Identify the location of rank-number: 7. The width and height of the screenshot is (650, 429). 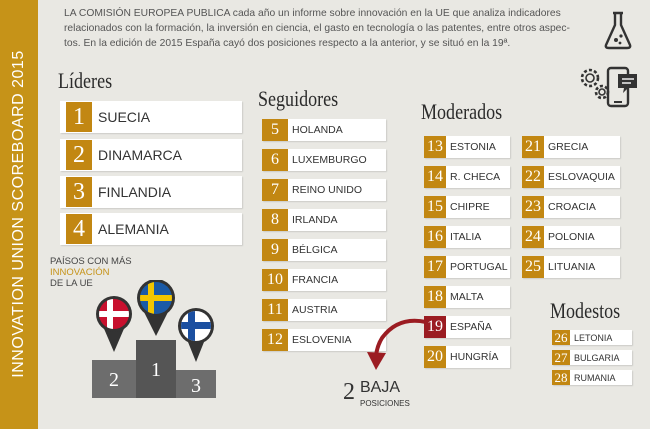
(275, 190).